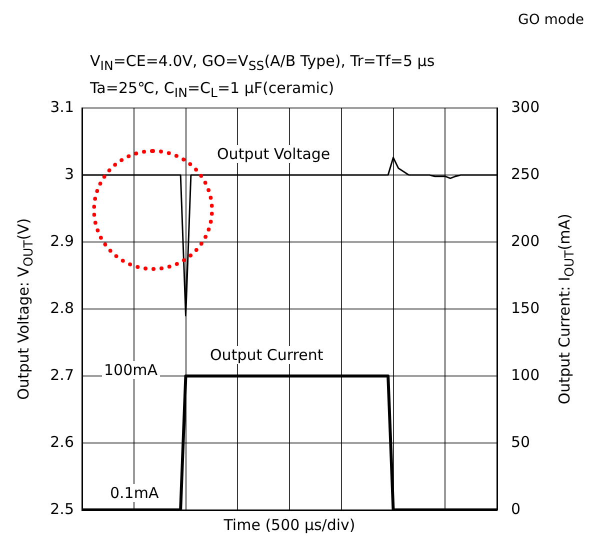 This screenshot has height=546, width=592. I want to click on y2-tick-label: 0, so click(516, 509).